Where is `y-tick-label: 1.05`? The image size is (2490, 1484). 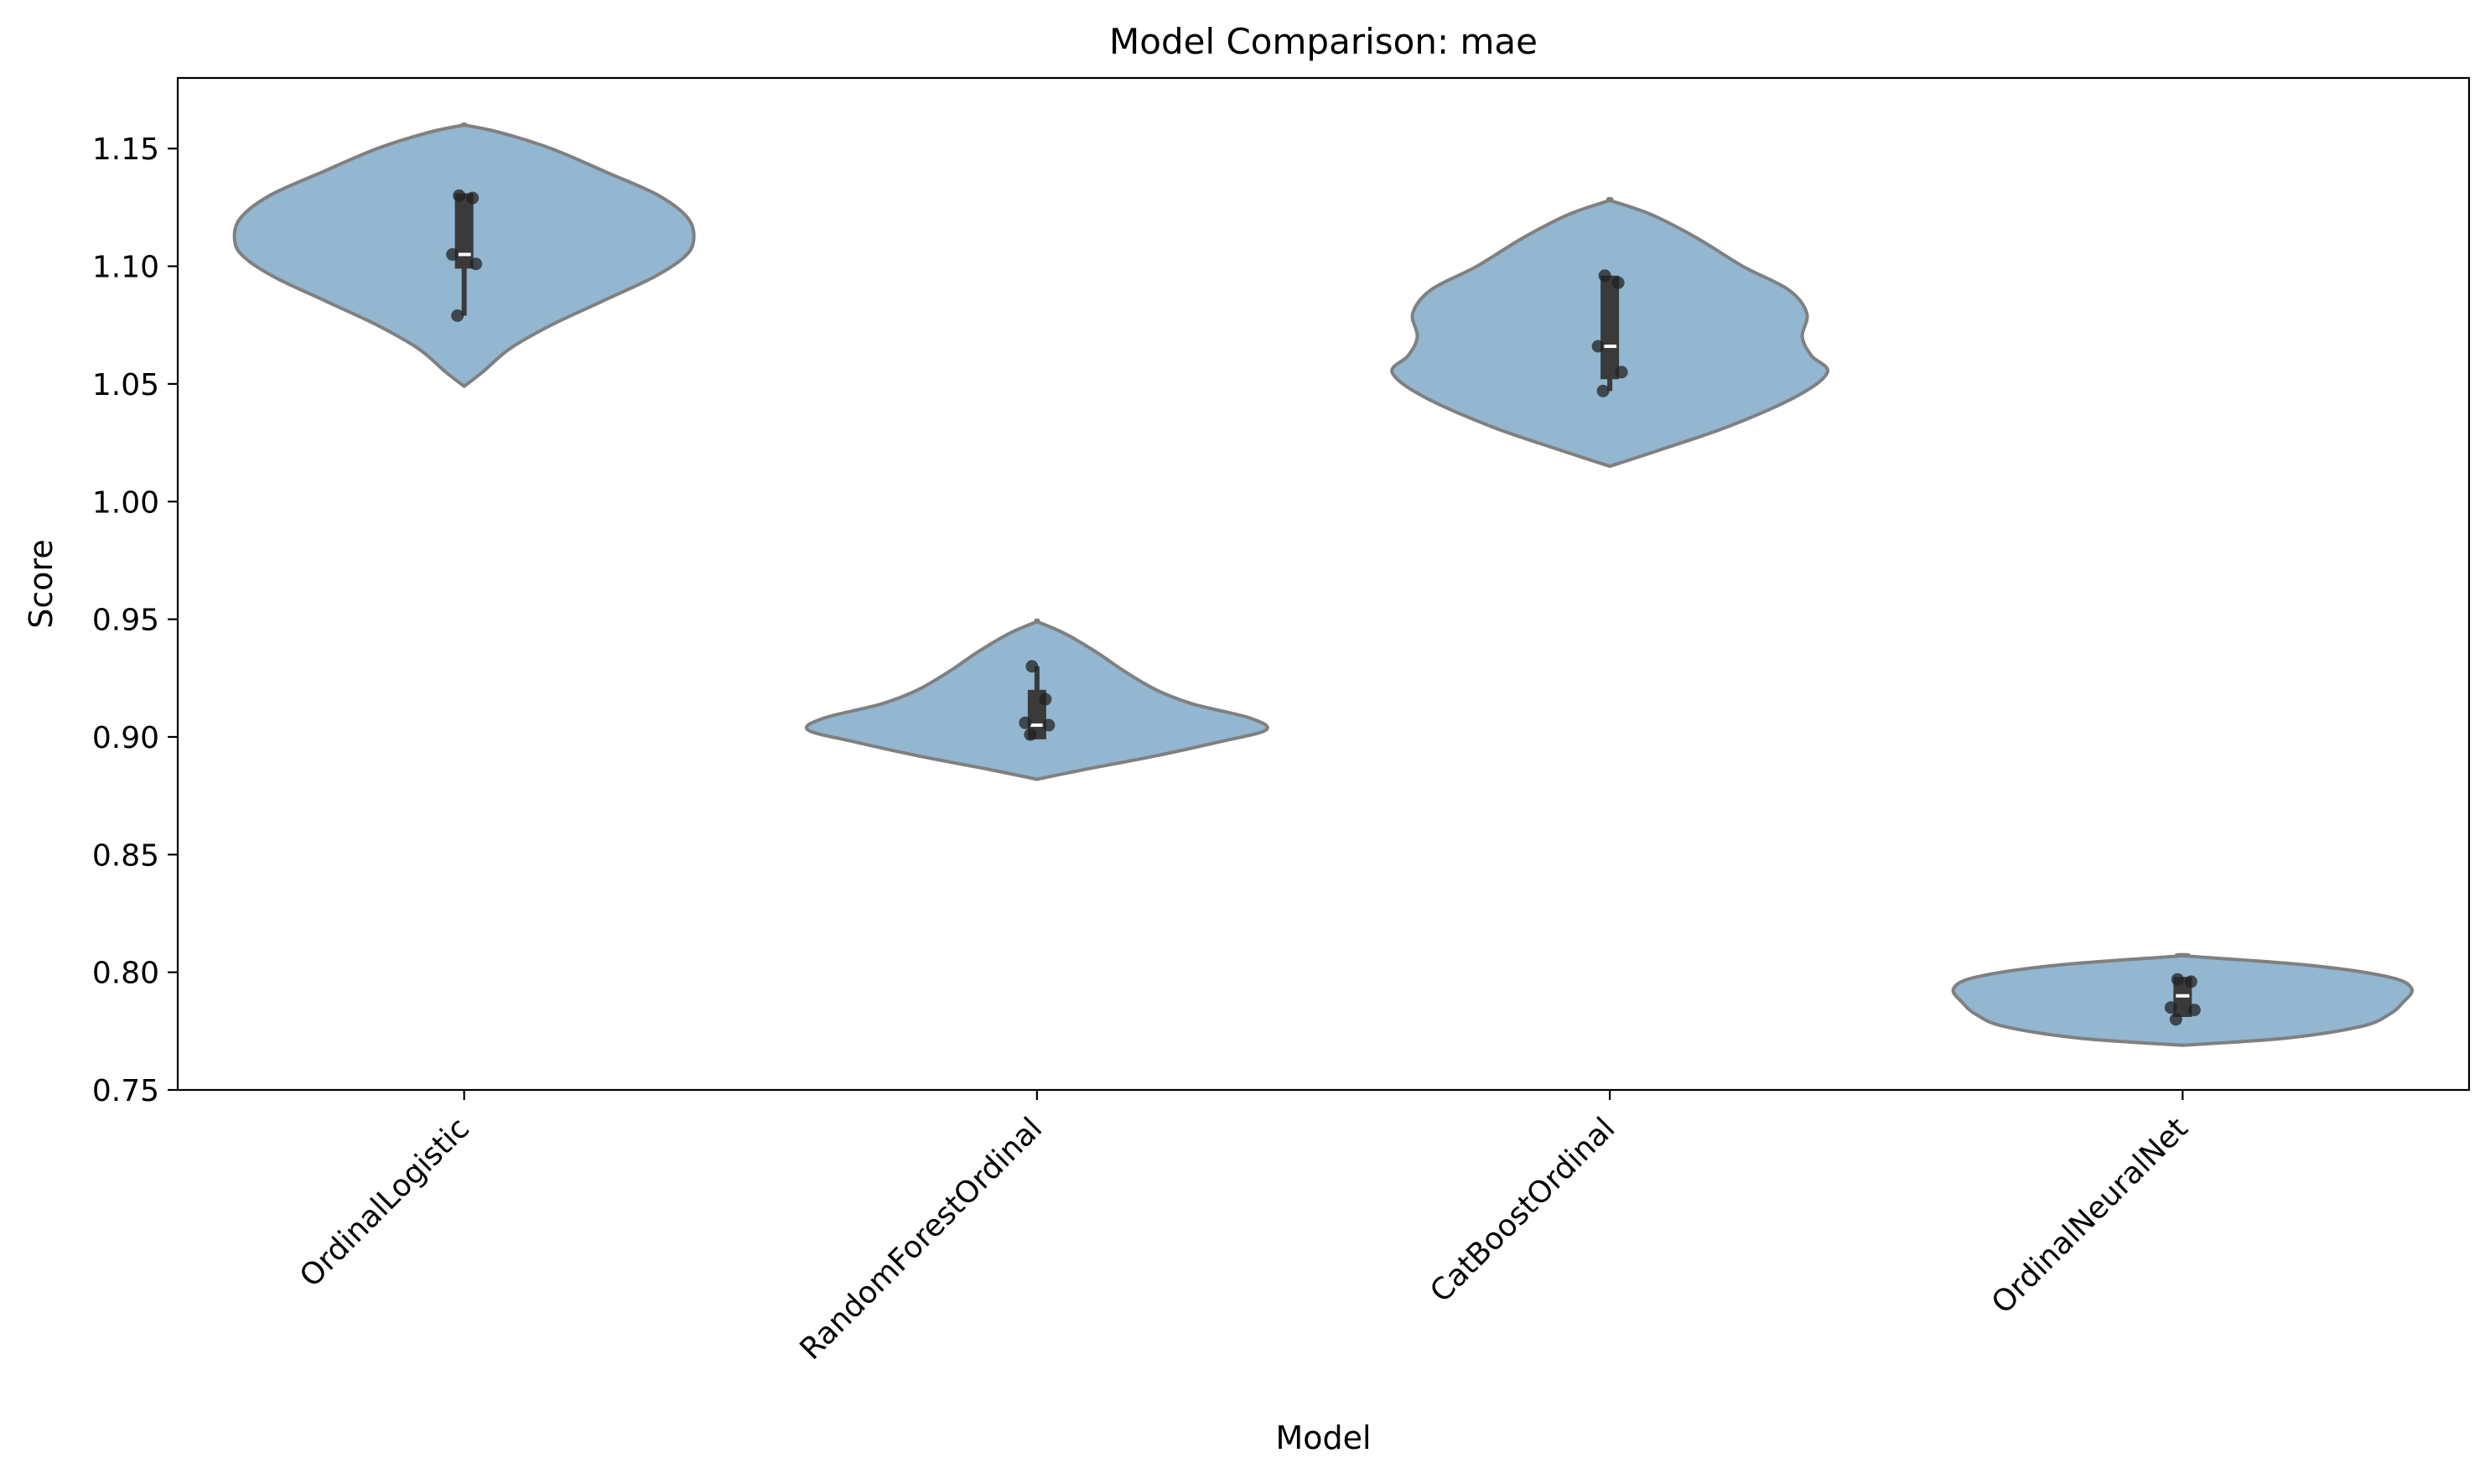
y-tick-label: 1.05 is located at coordinates (125, 385).